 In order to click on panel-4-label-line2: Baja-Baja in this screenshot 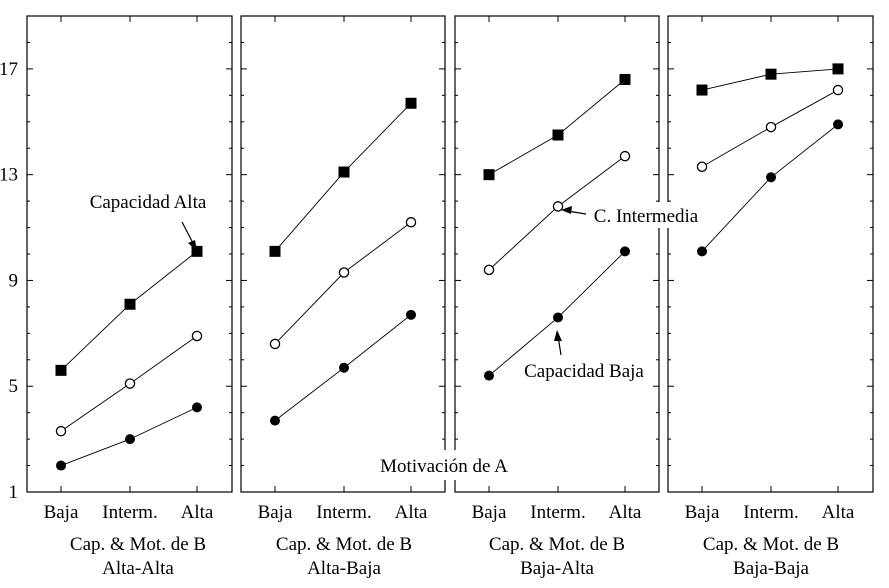, I will do `click(771, 568)`.